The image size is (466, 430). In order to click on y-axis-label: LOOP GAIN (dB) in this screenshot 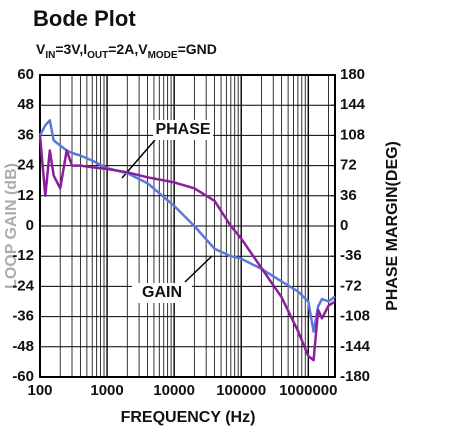, I will do `click(11, 226)`.